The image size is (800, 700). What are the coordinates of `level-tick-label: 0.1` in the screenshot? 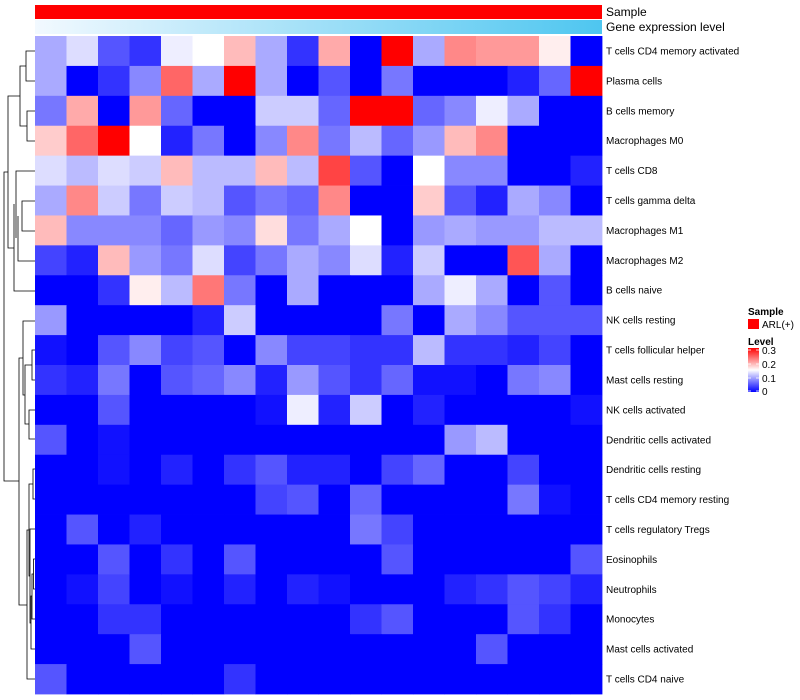 It's located at (769, 379).